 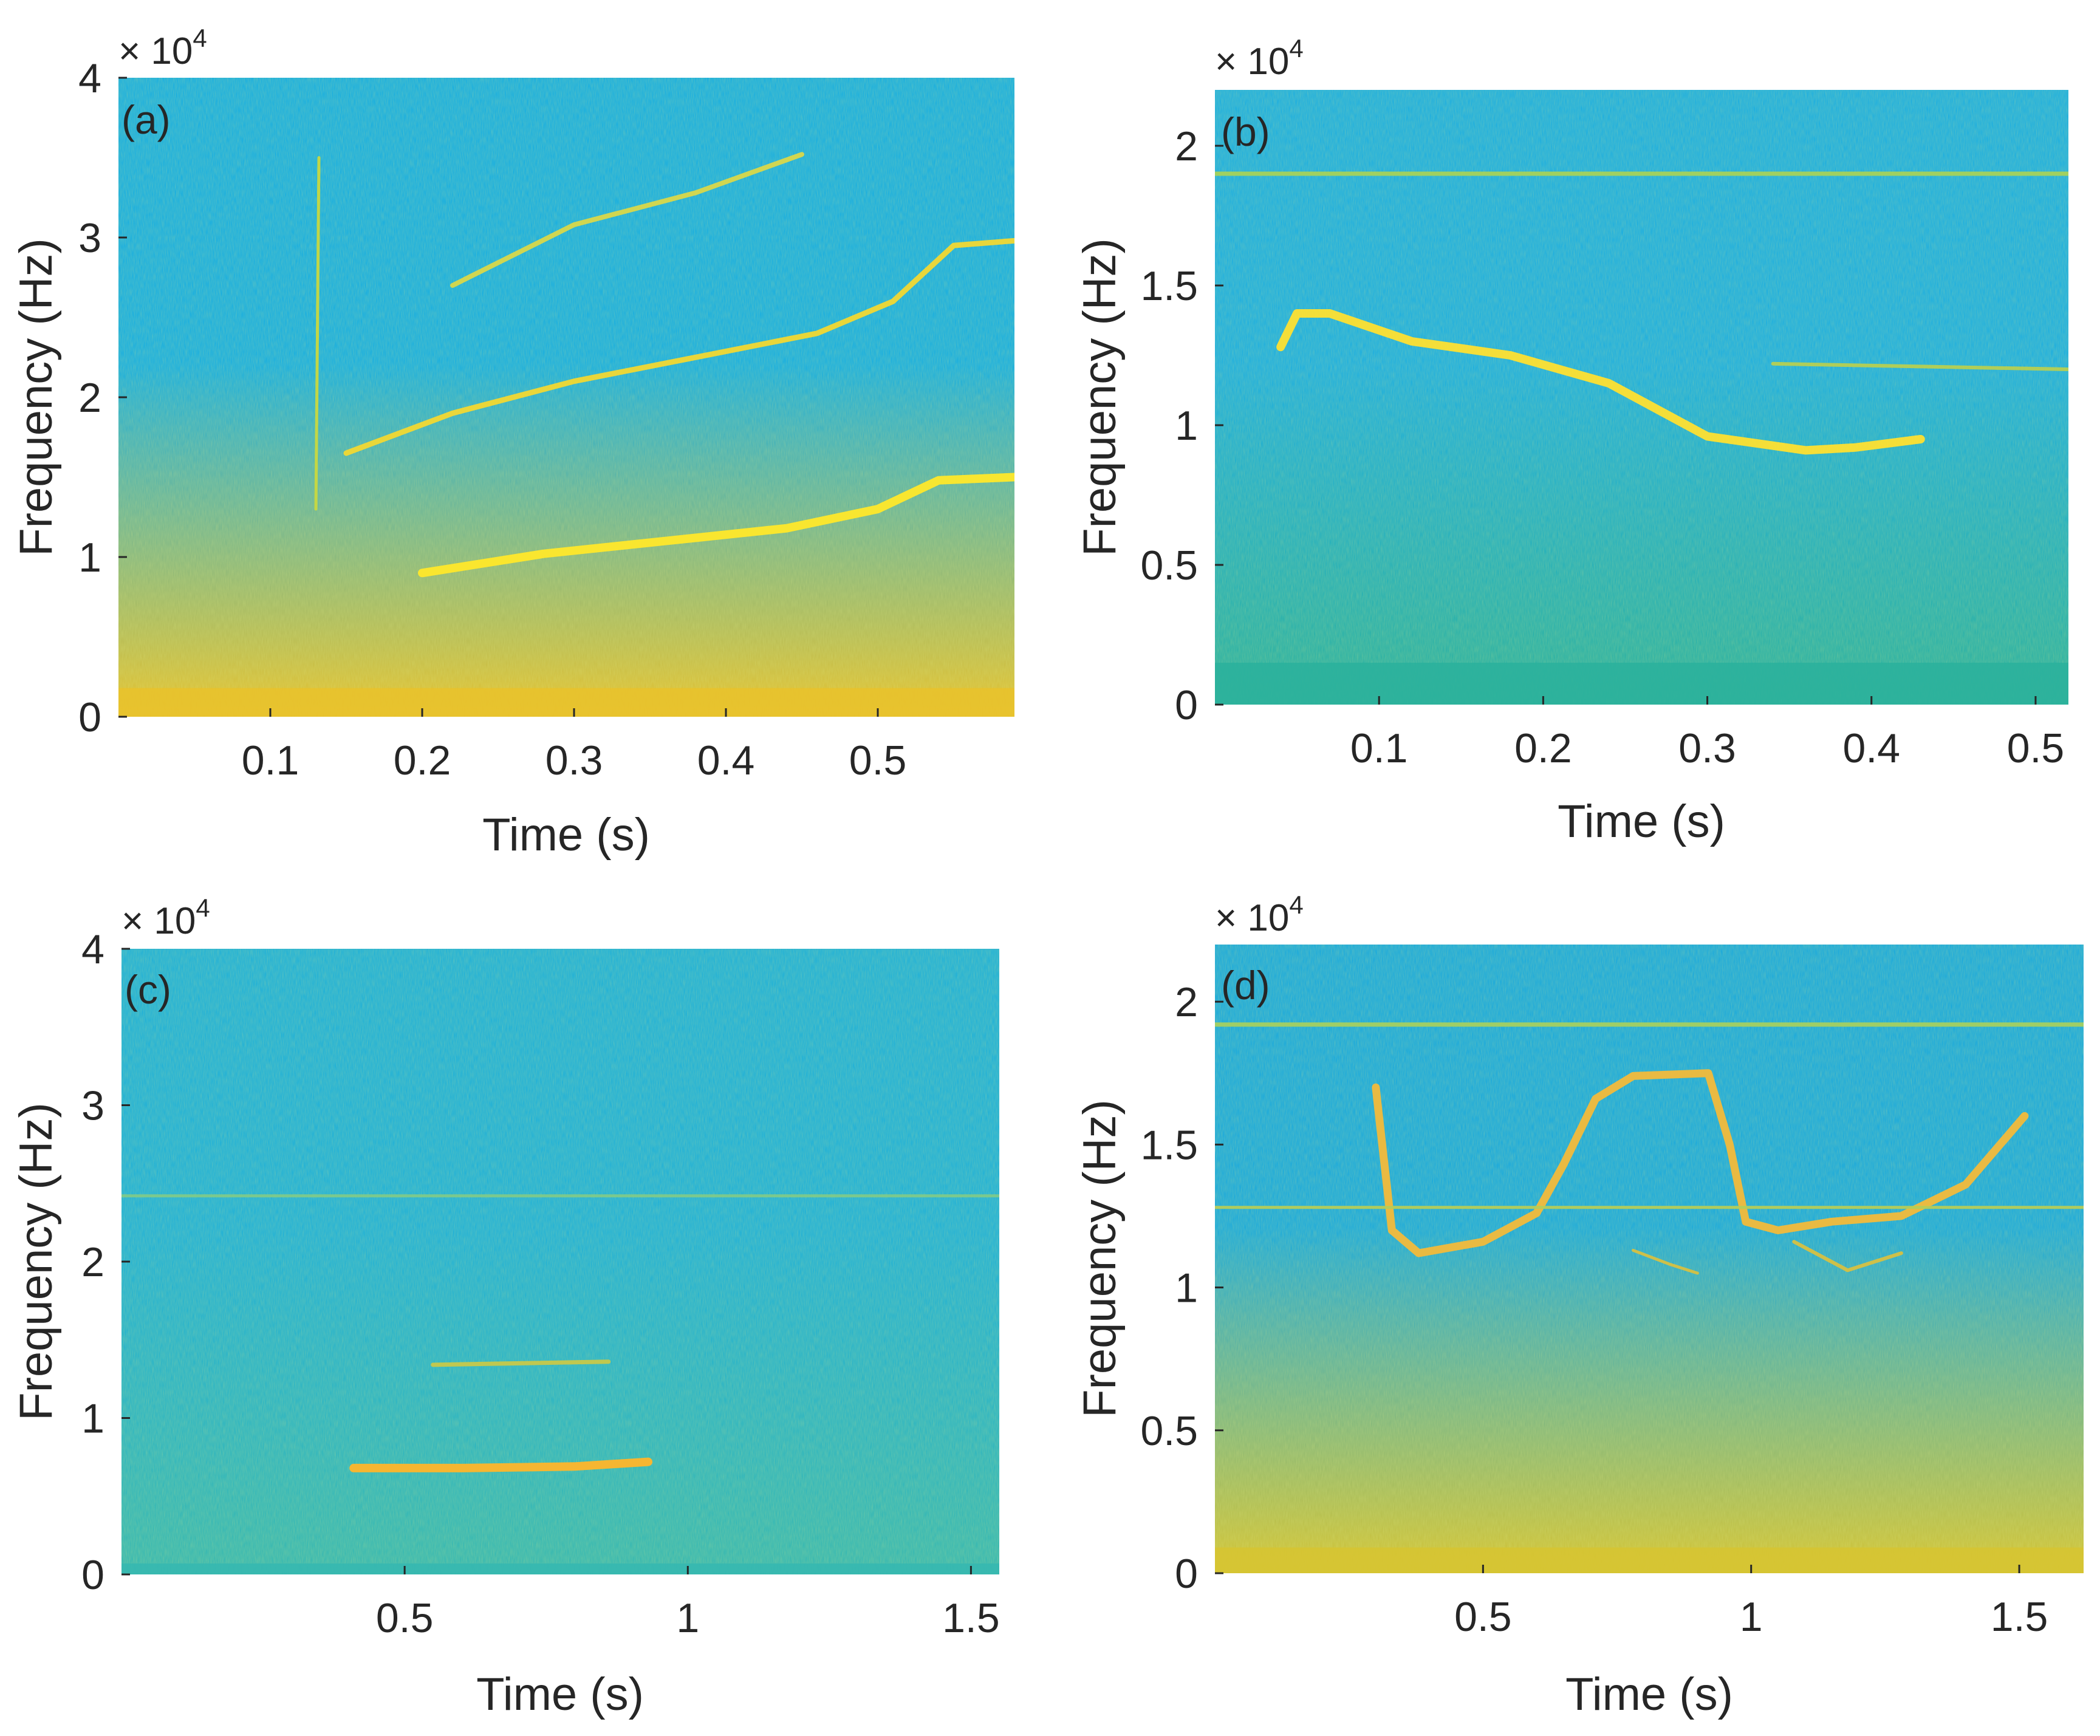 What do you see at coordinates (1245, 985) in the screenshot?
I see `panel-label-d: (d)` at bounding box center [1245, 985].